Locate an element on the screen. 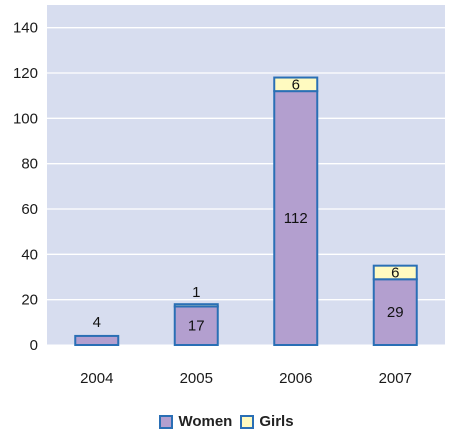 The height and width of the screenshot is (439, 453). x-tick-label: 2005 is located at coordinates (196, 378).